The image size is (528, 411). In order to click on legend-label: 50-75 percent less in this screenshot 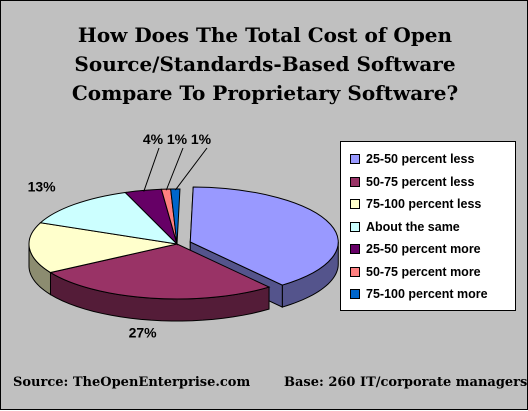, I will do `click(420, 181)`.